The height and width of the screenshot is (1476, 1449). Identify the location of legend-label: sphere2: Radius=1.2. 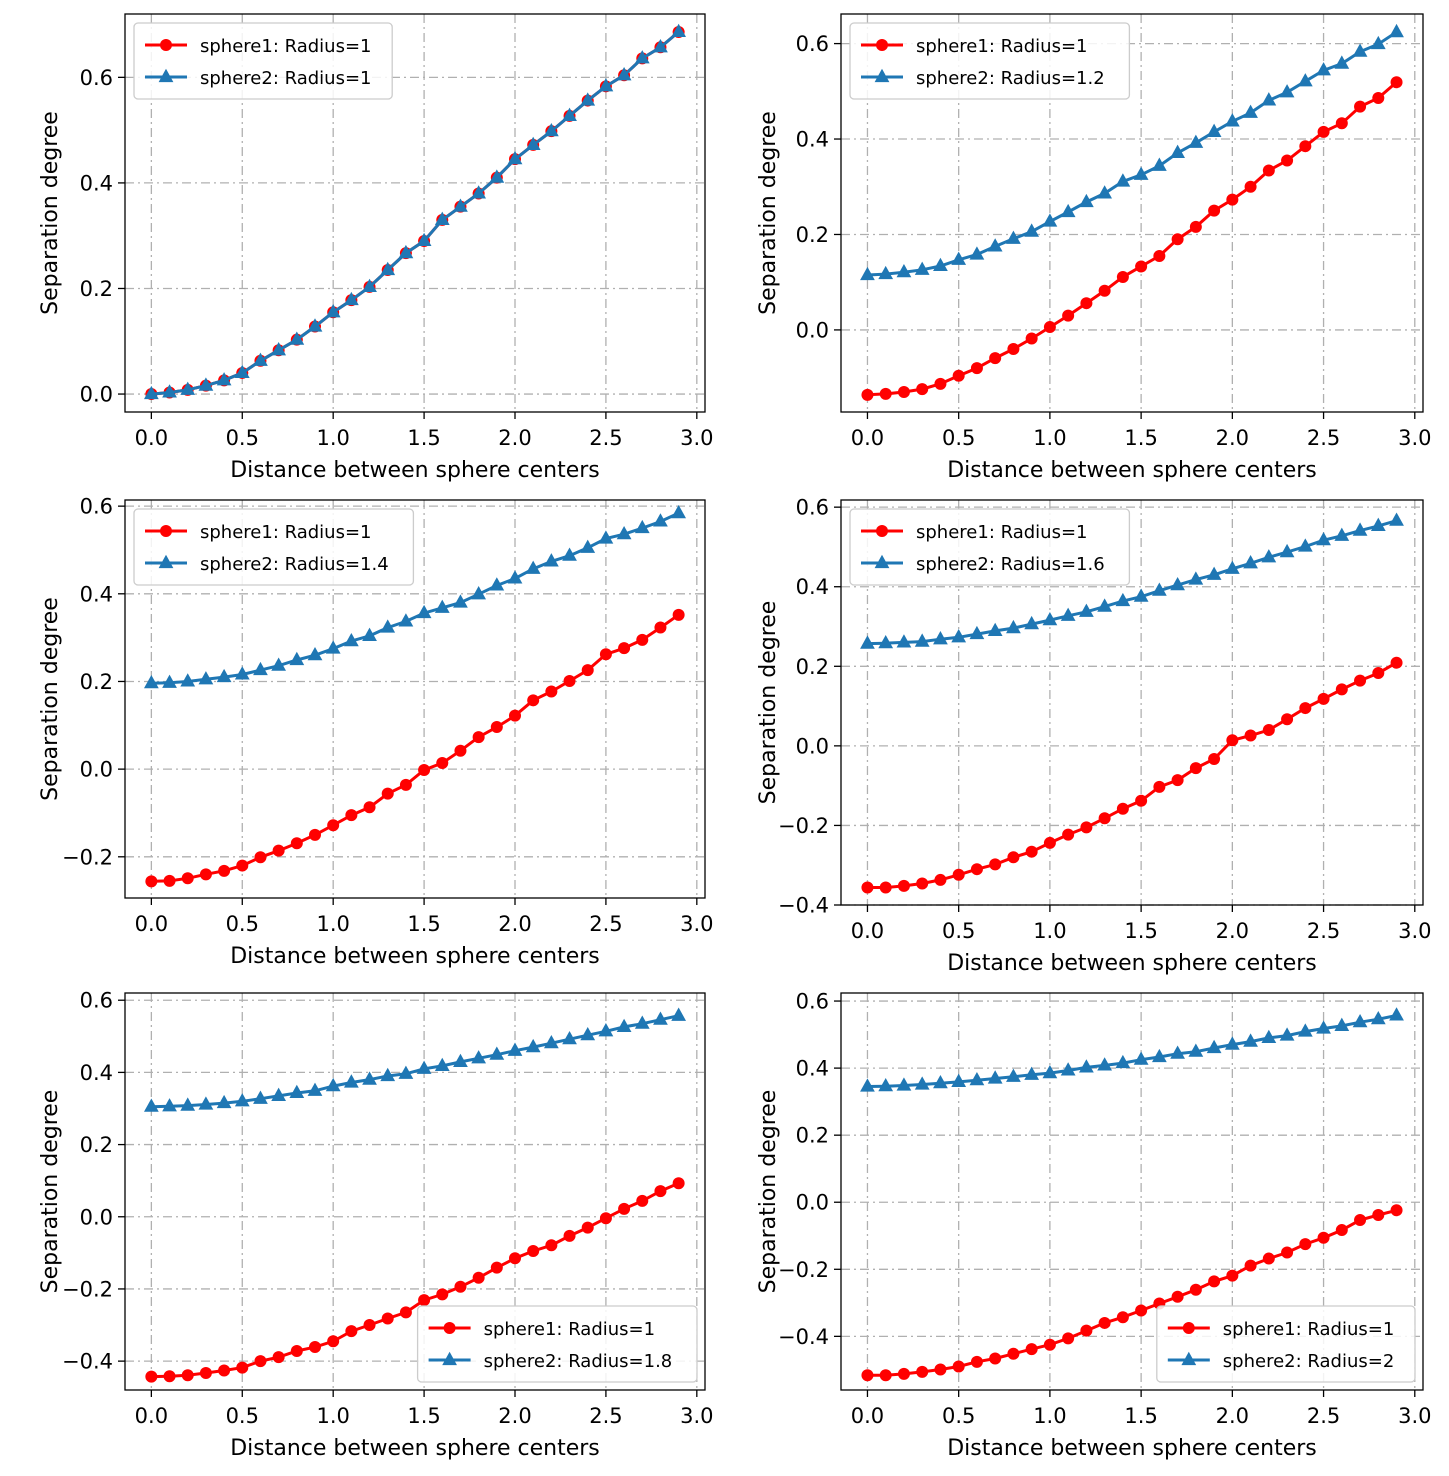
(1010, 78).